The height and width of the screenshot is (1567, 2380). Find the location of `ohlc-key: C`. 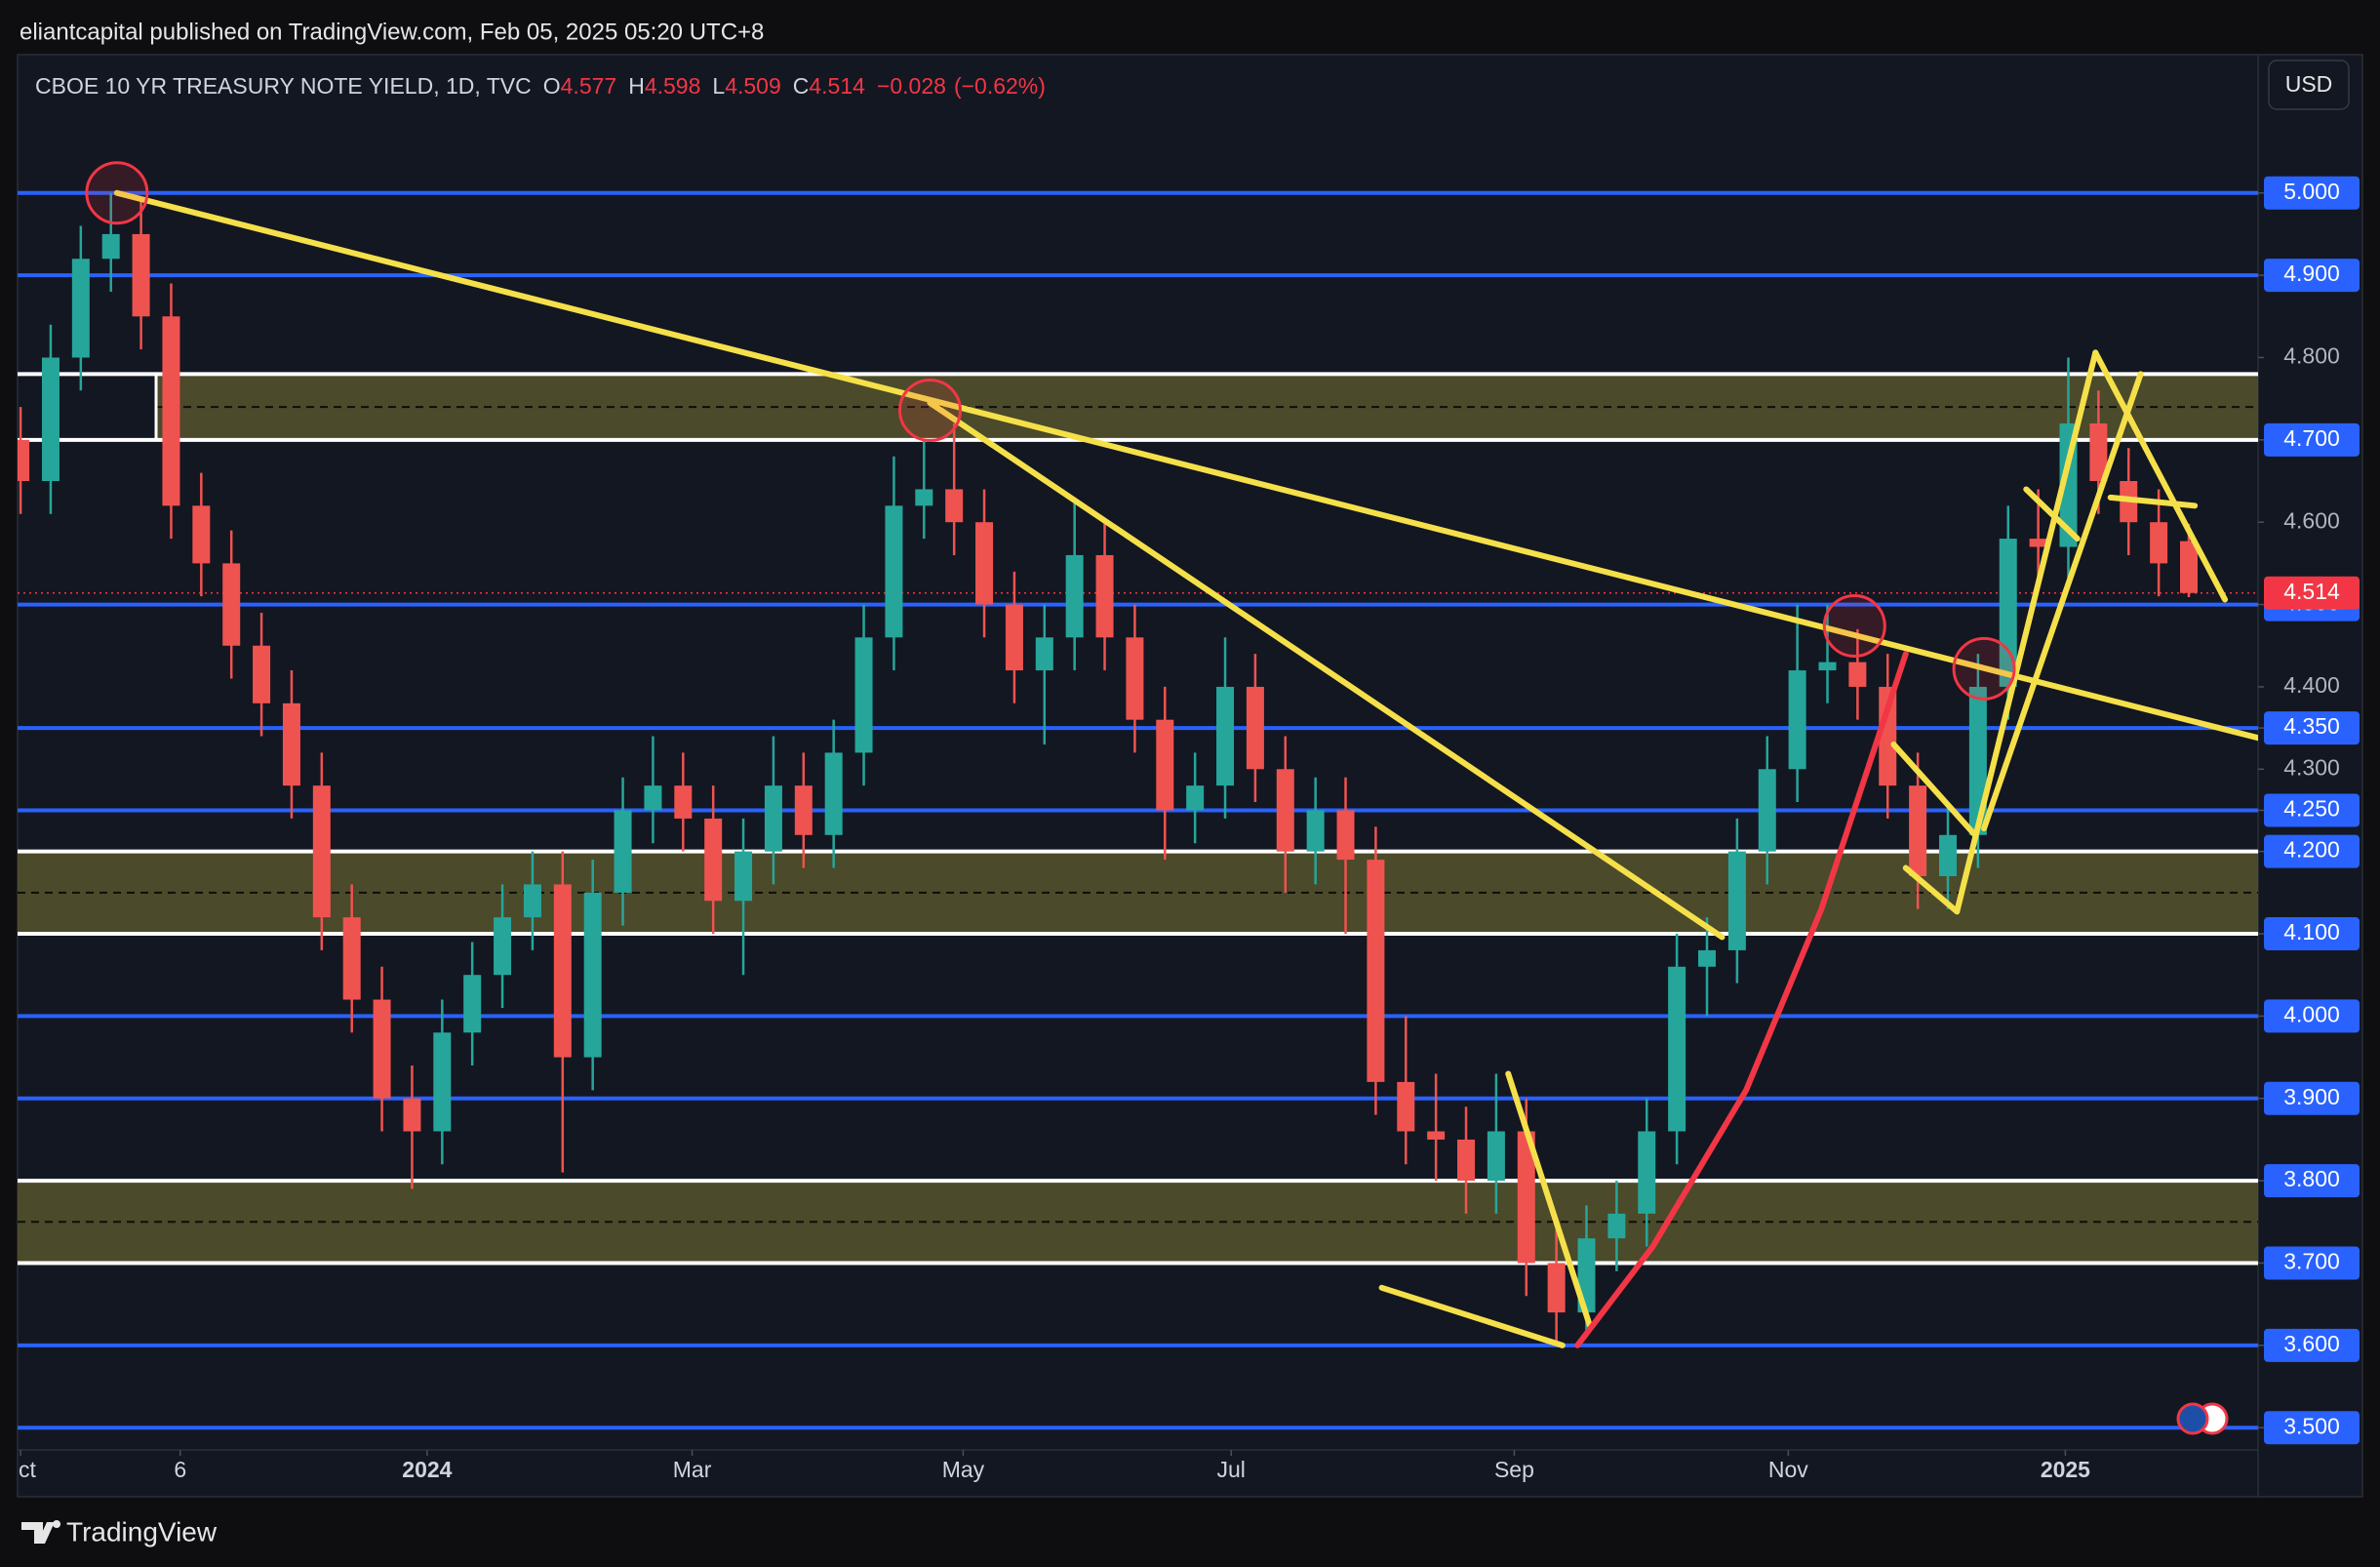

ohlc-key: C is located at coordinates (801, 86).